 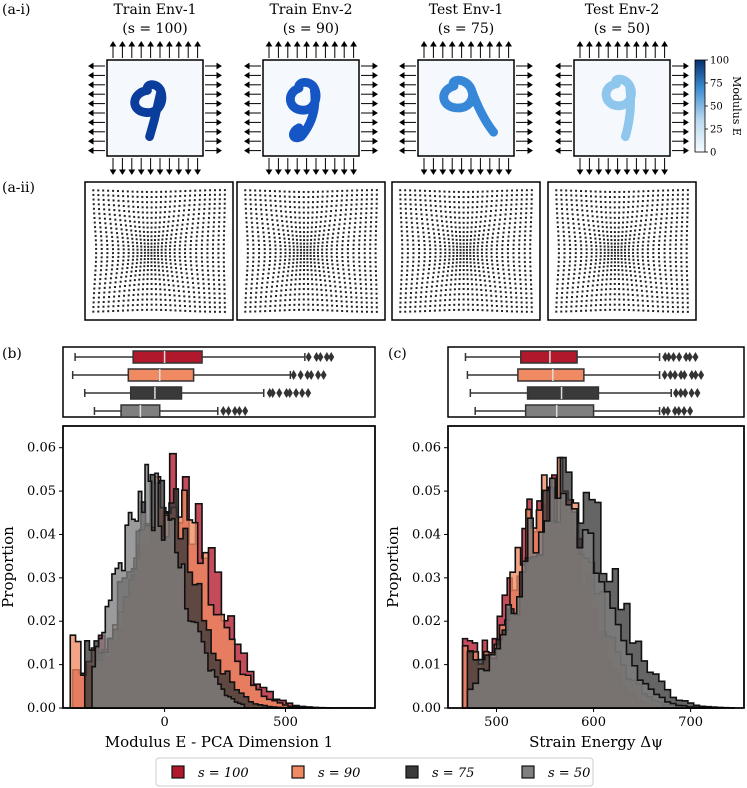 I want to click on digit-nine-shape, so click(x=148, y=111).